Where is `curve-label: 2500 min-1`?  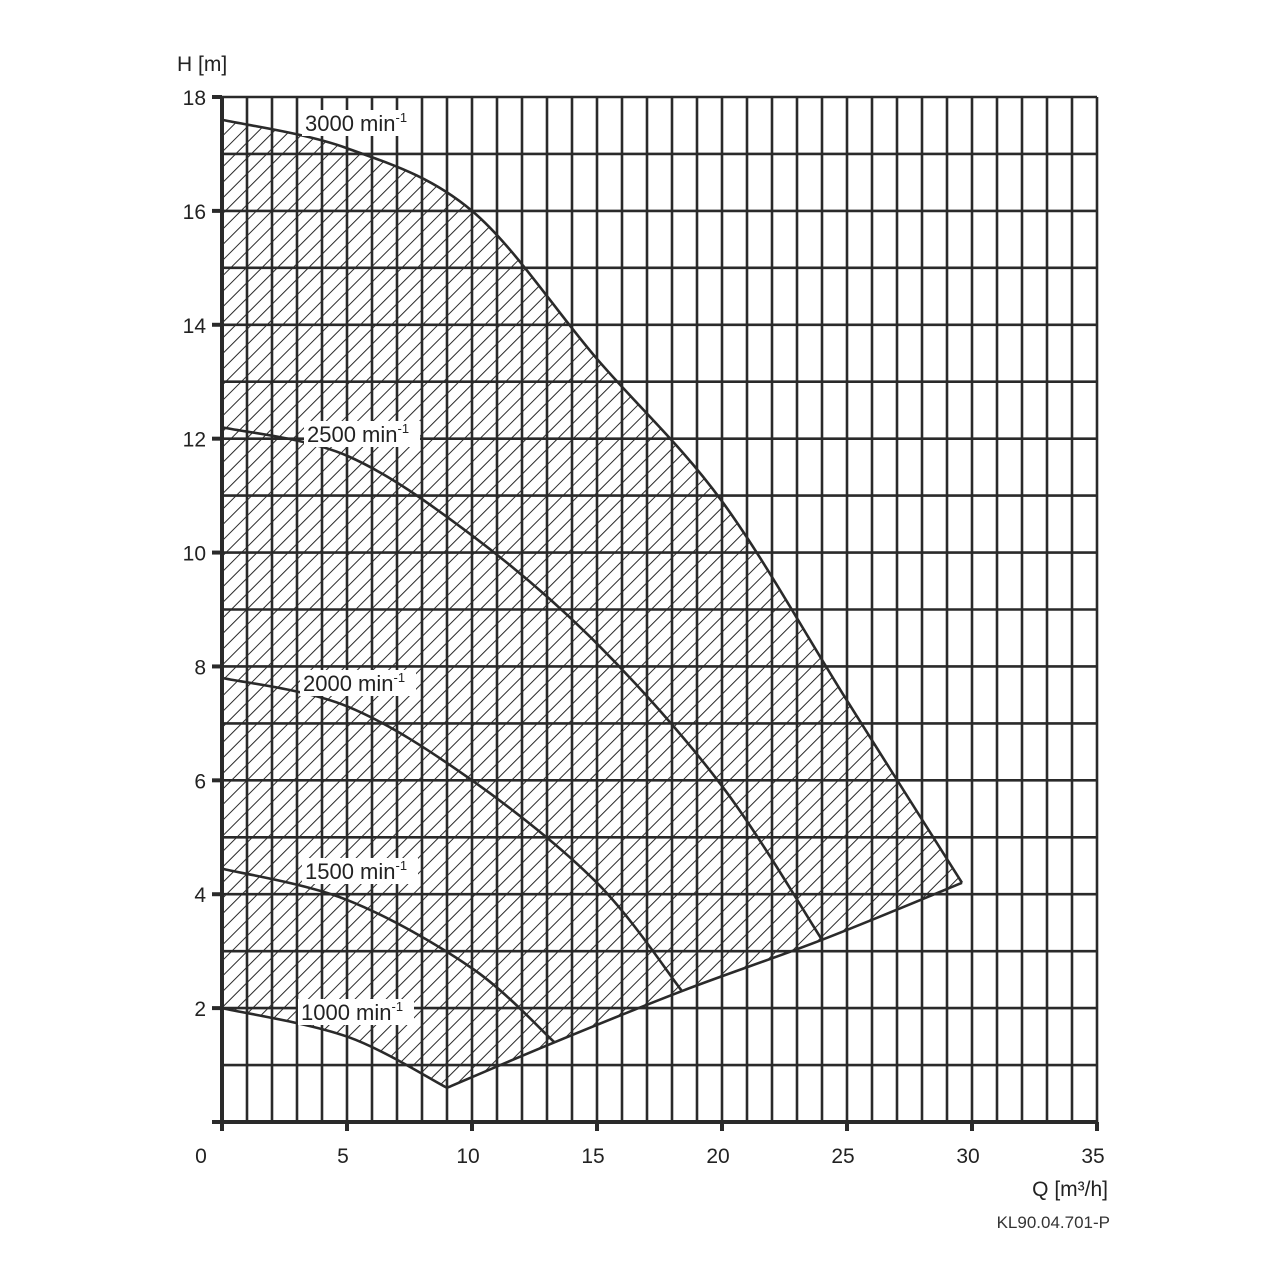
curve-label: 2500 min-1 is located at coordinates (358, 434).